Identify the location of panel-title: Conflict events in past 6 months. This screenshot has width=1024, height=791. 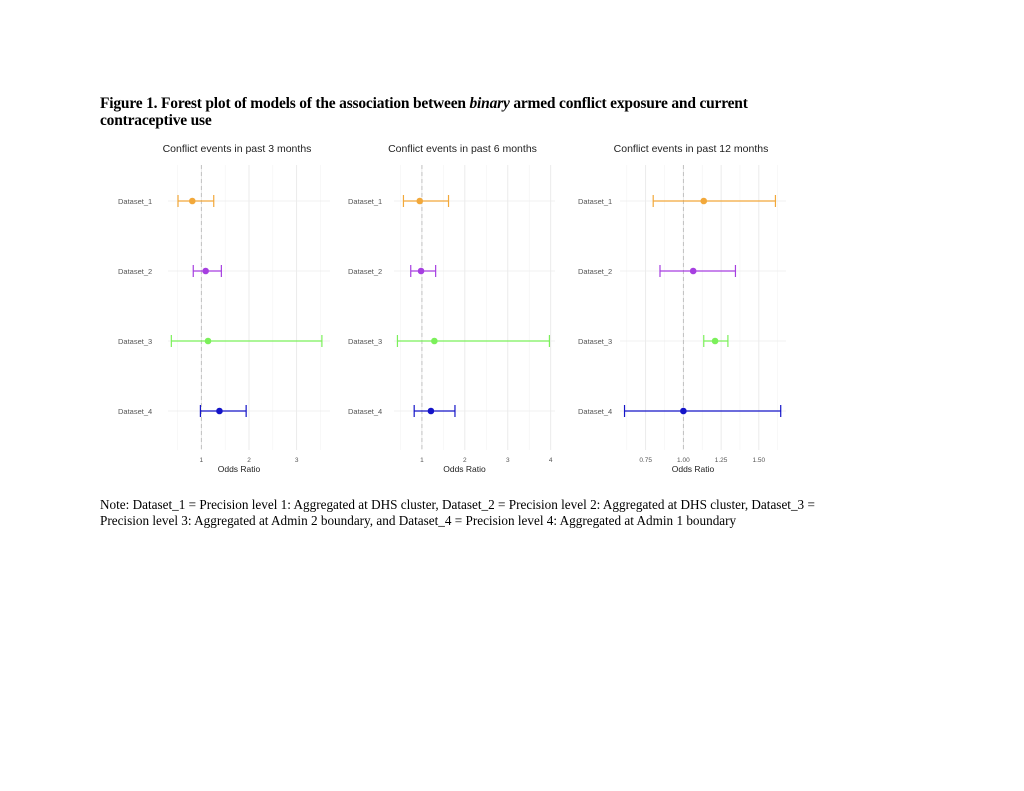
(462, 149).